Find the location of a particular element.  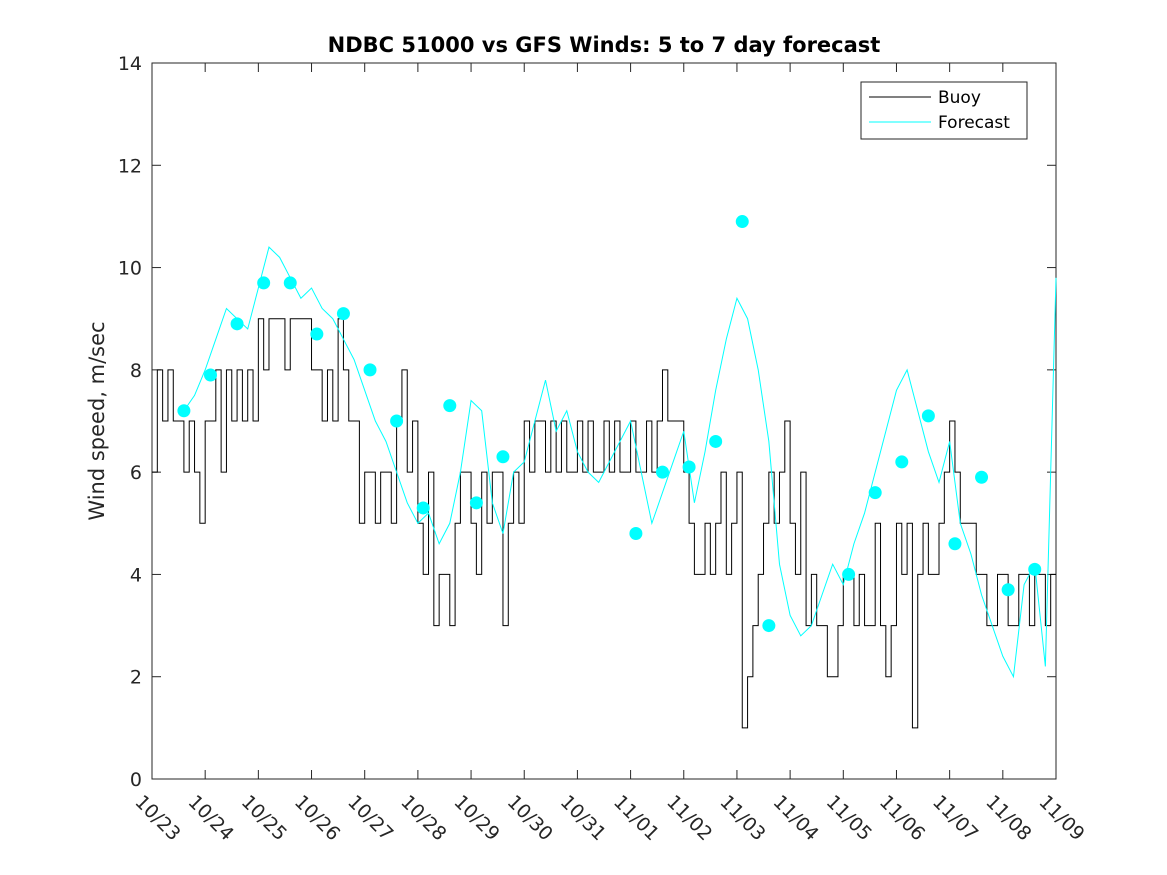

x-tick-label: 10/26 is located at coordinates (317, 818).